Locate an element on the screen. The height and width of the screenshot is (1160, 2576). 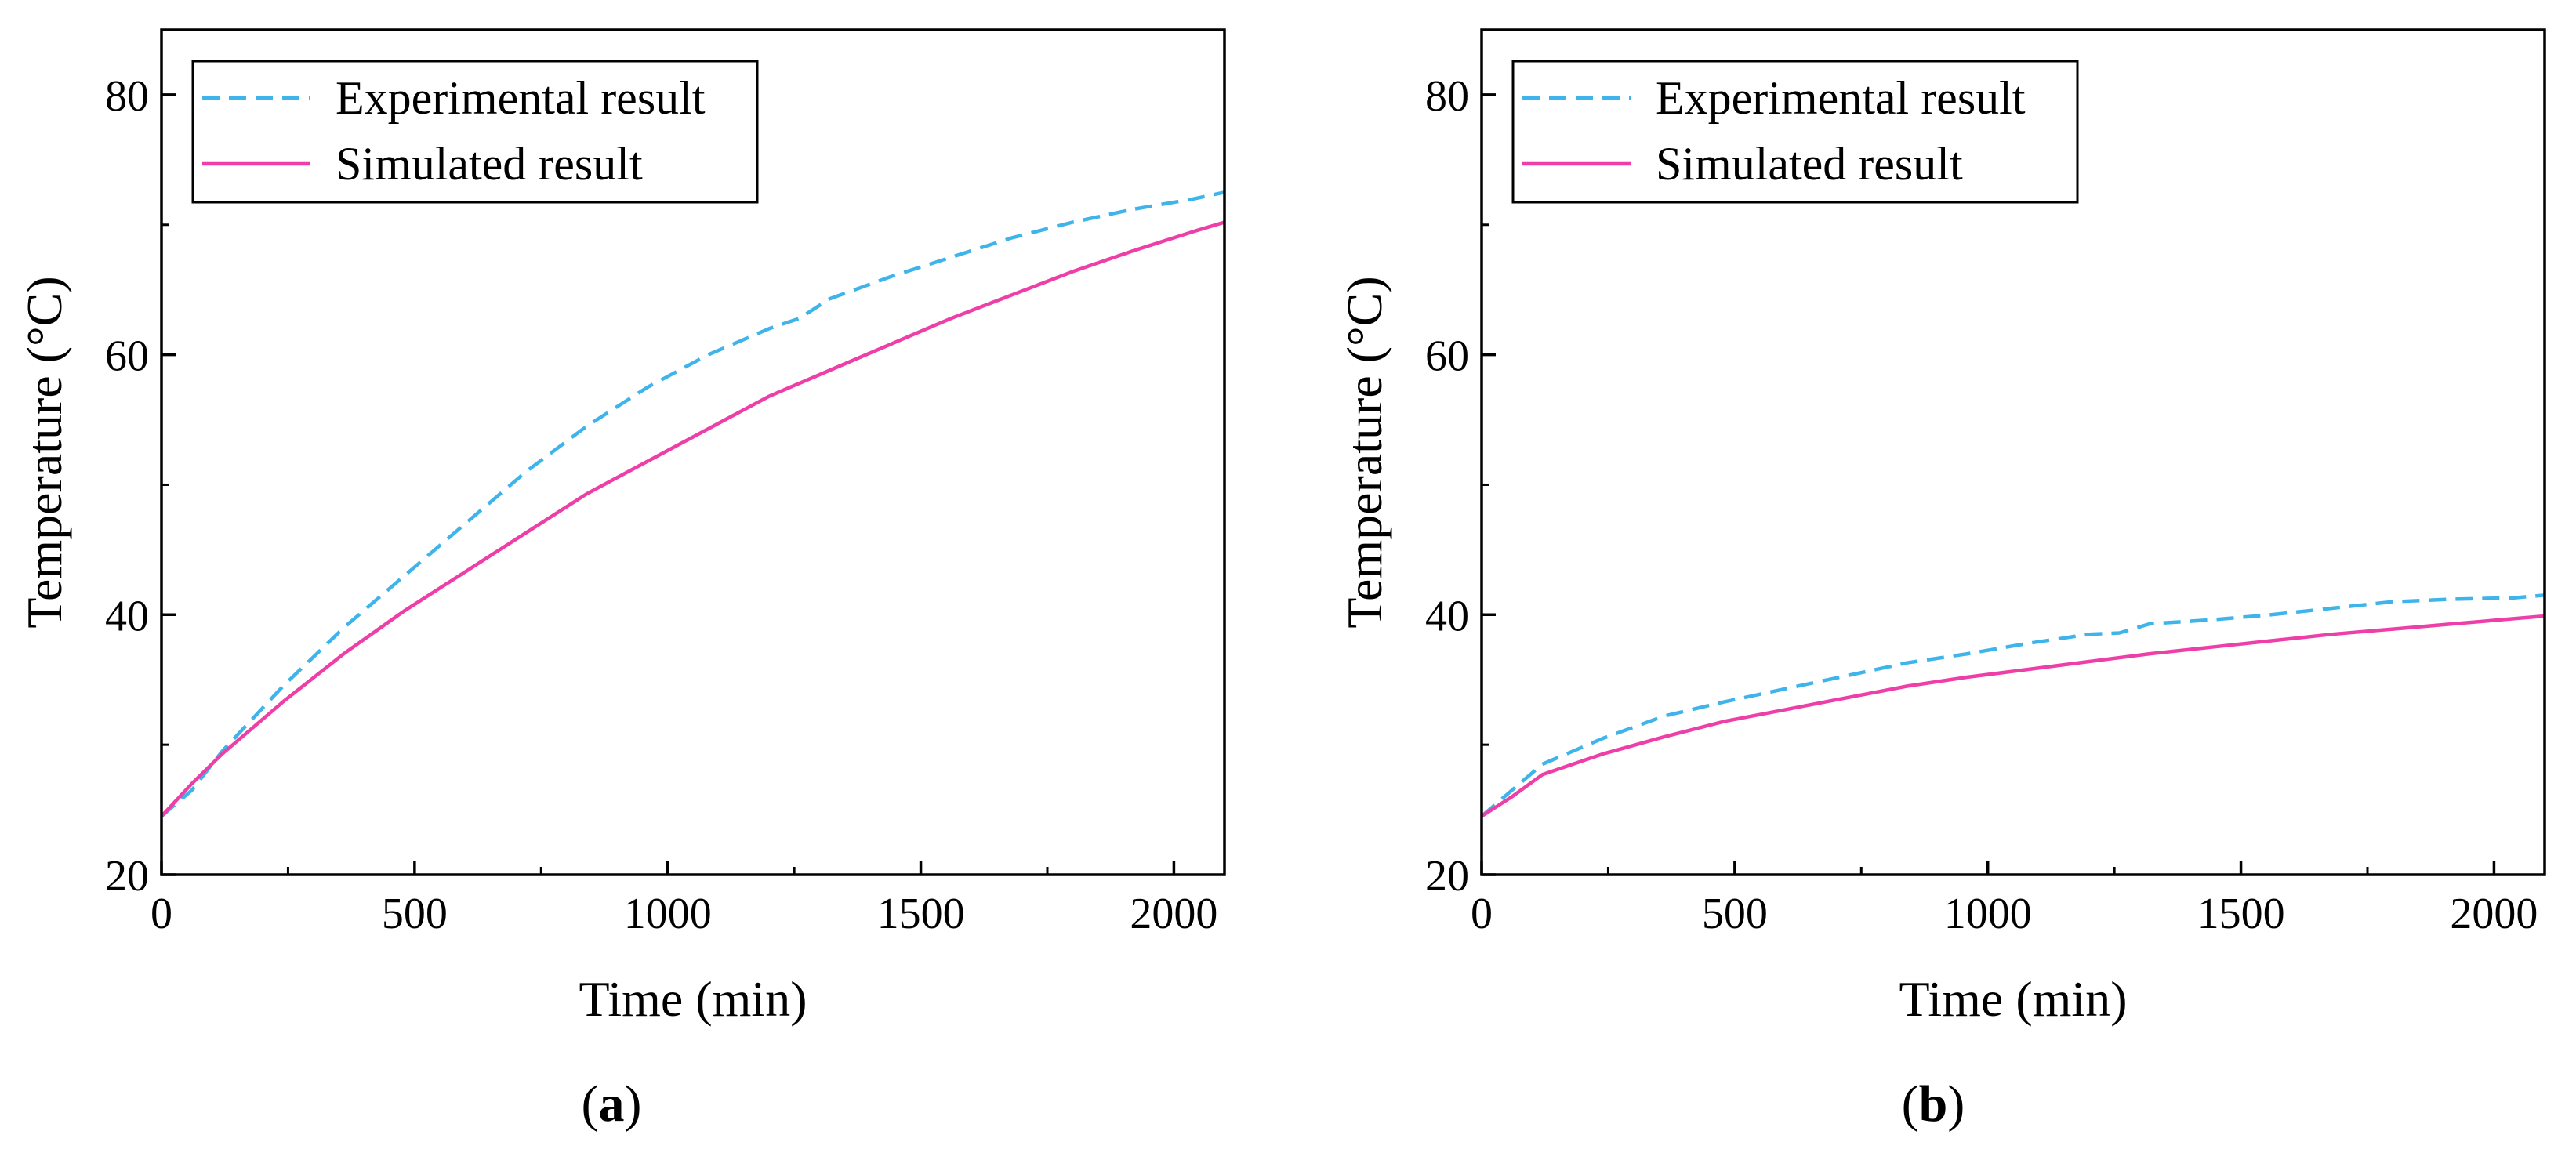
simulated-series-line is located at coordinates (2014, 716).